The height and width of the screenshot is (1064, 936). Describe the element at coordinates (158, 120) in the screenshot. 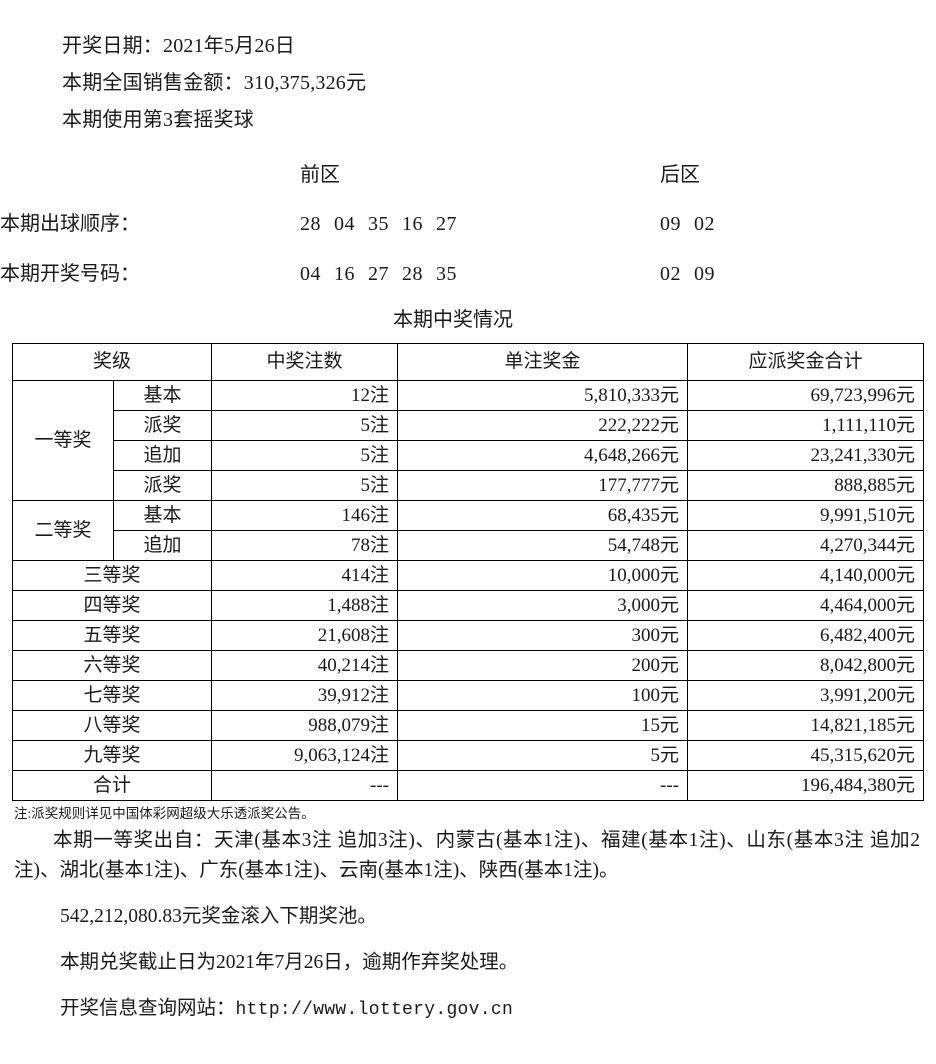

I see `ball-set-line: 本期使用第3套摇奖球` at that location.